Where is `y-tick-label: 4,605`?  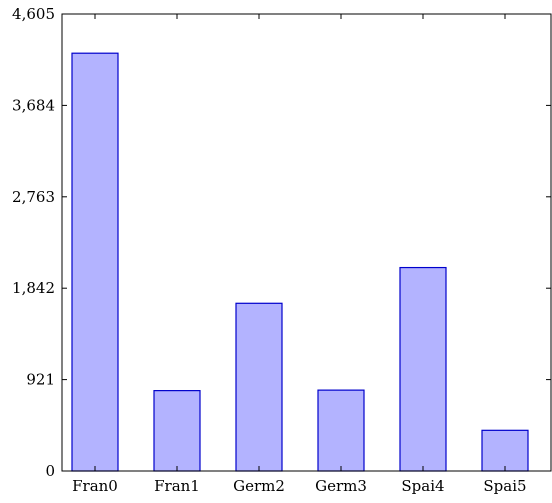 y-tick-label: 4,605 is located at coordinates (33, 14).